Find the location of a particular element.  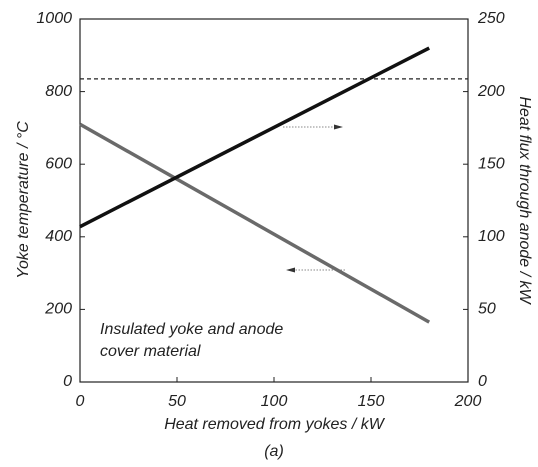

x-tick-label: 50 is located at coordinates (177, 401).